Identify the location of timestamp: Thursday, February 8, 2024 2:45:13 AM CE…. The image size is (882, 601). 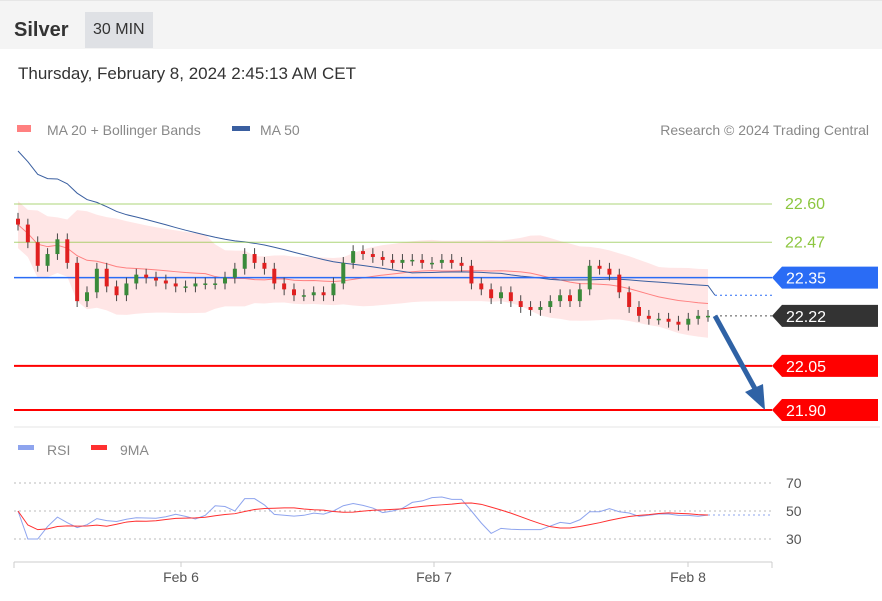
(187, 73).